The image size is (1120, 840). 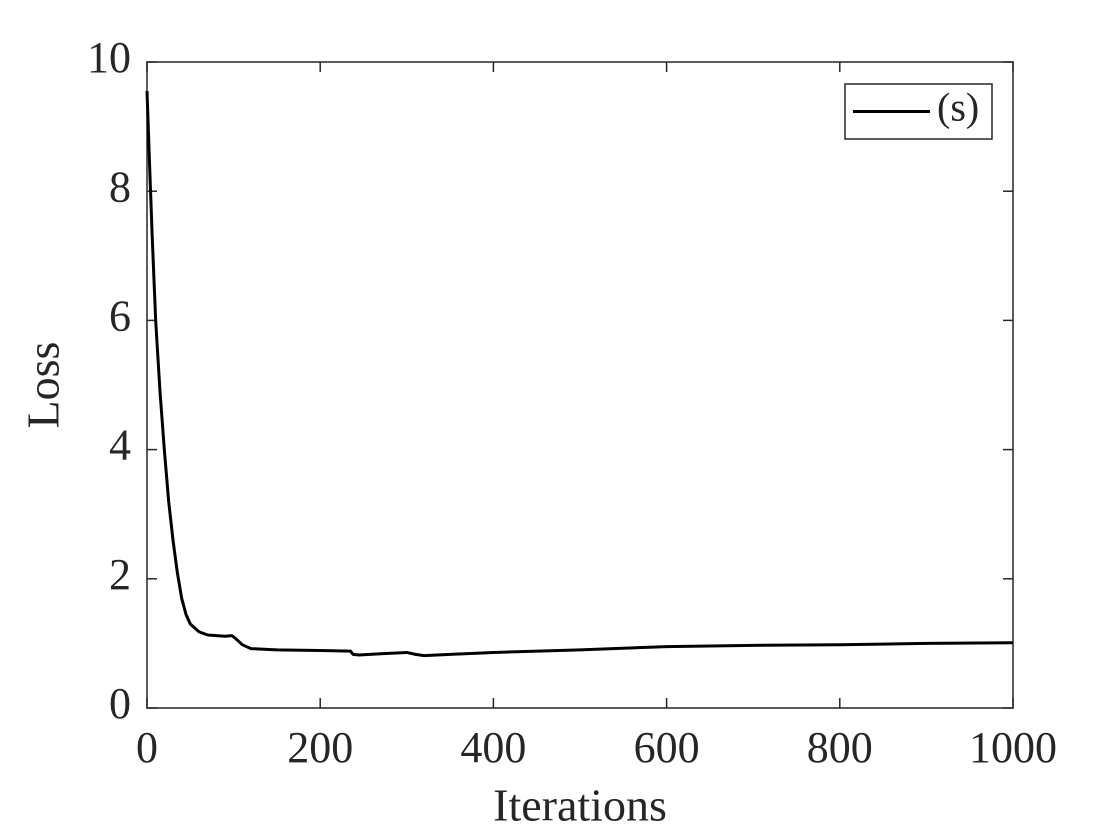 I want to click on x-tick-label: 200, so click(x=320, y=747).